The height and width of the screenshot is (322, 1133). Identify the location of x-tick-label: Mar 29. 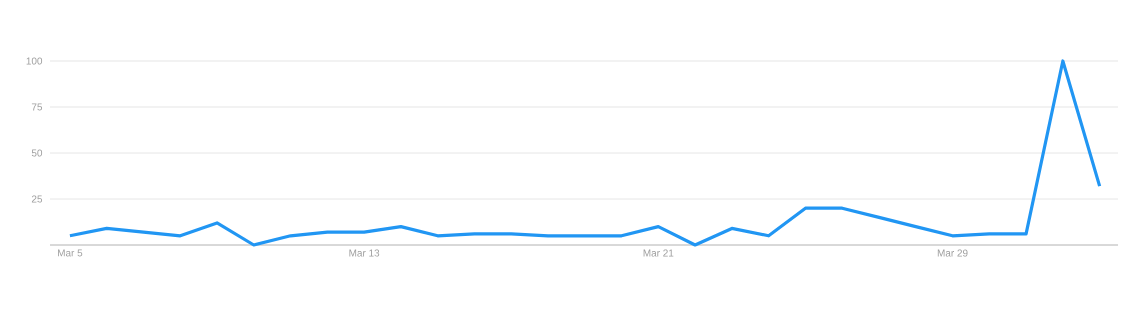
(952, 253).